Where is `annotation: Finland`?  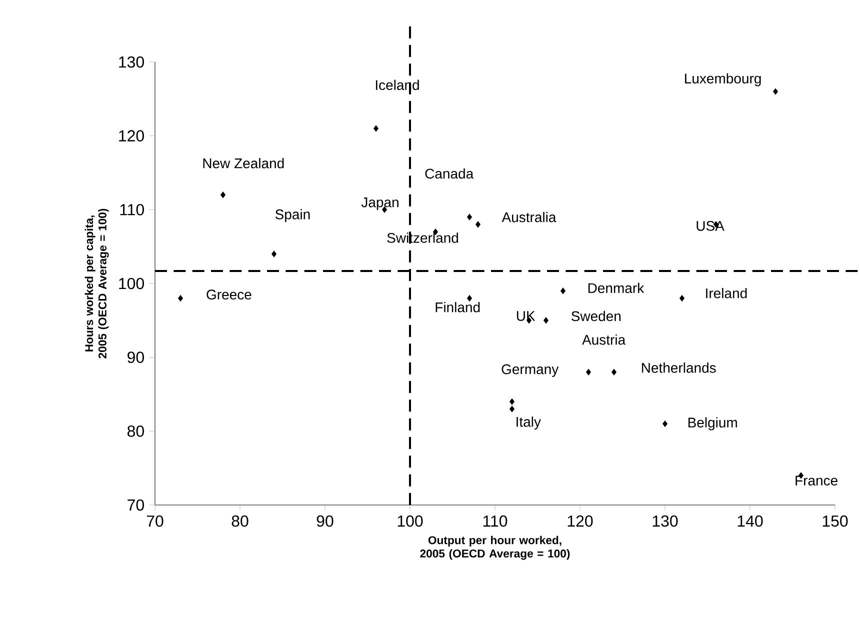
annotation: Finland is located at coordinates (458, 307).